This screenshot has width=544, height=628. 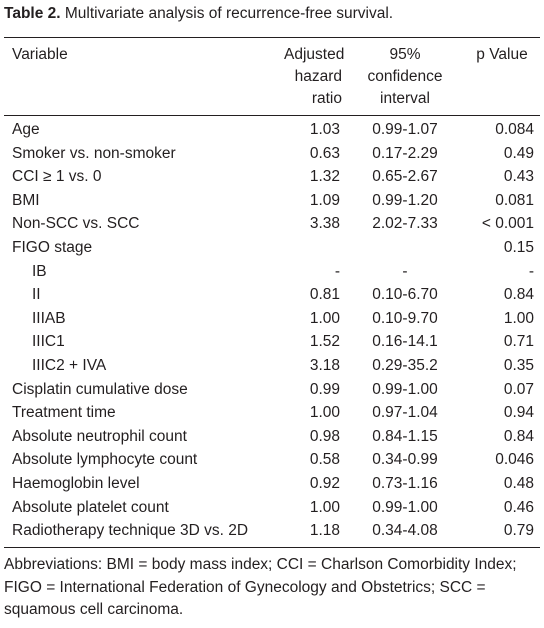 What do you see at coordinates (324, 531) in the screenshot?
I see `table-cell: 1.18` at bounding box center [324, 531].